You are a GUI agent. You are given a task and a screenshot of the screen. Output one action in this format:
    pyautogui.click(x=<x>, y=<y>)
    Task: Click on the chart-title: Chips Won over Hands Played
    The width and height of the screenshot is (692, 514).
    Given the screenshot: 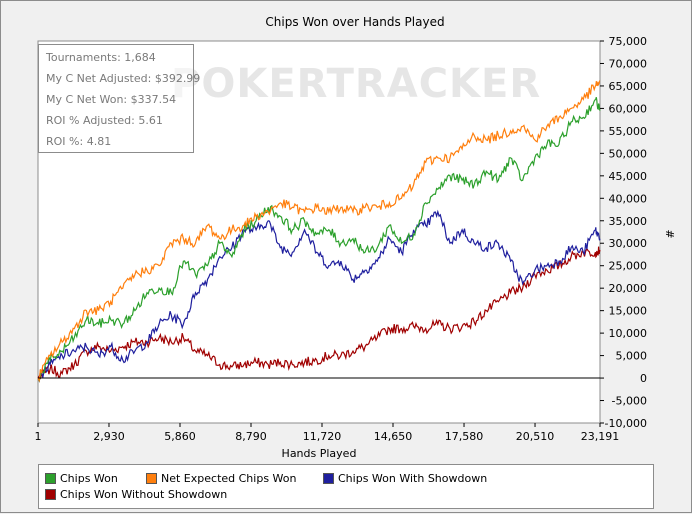 What is the action you would take?
    pyautogui.click(x=354, y=22)
    